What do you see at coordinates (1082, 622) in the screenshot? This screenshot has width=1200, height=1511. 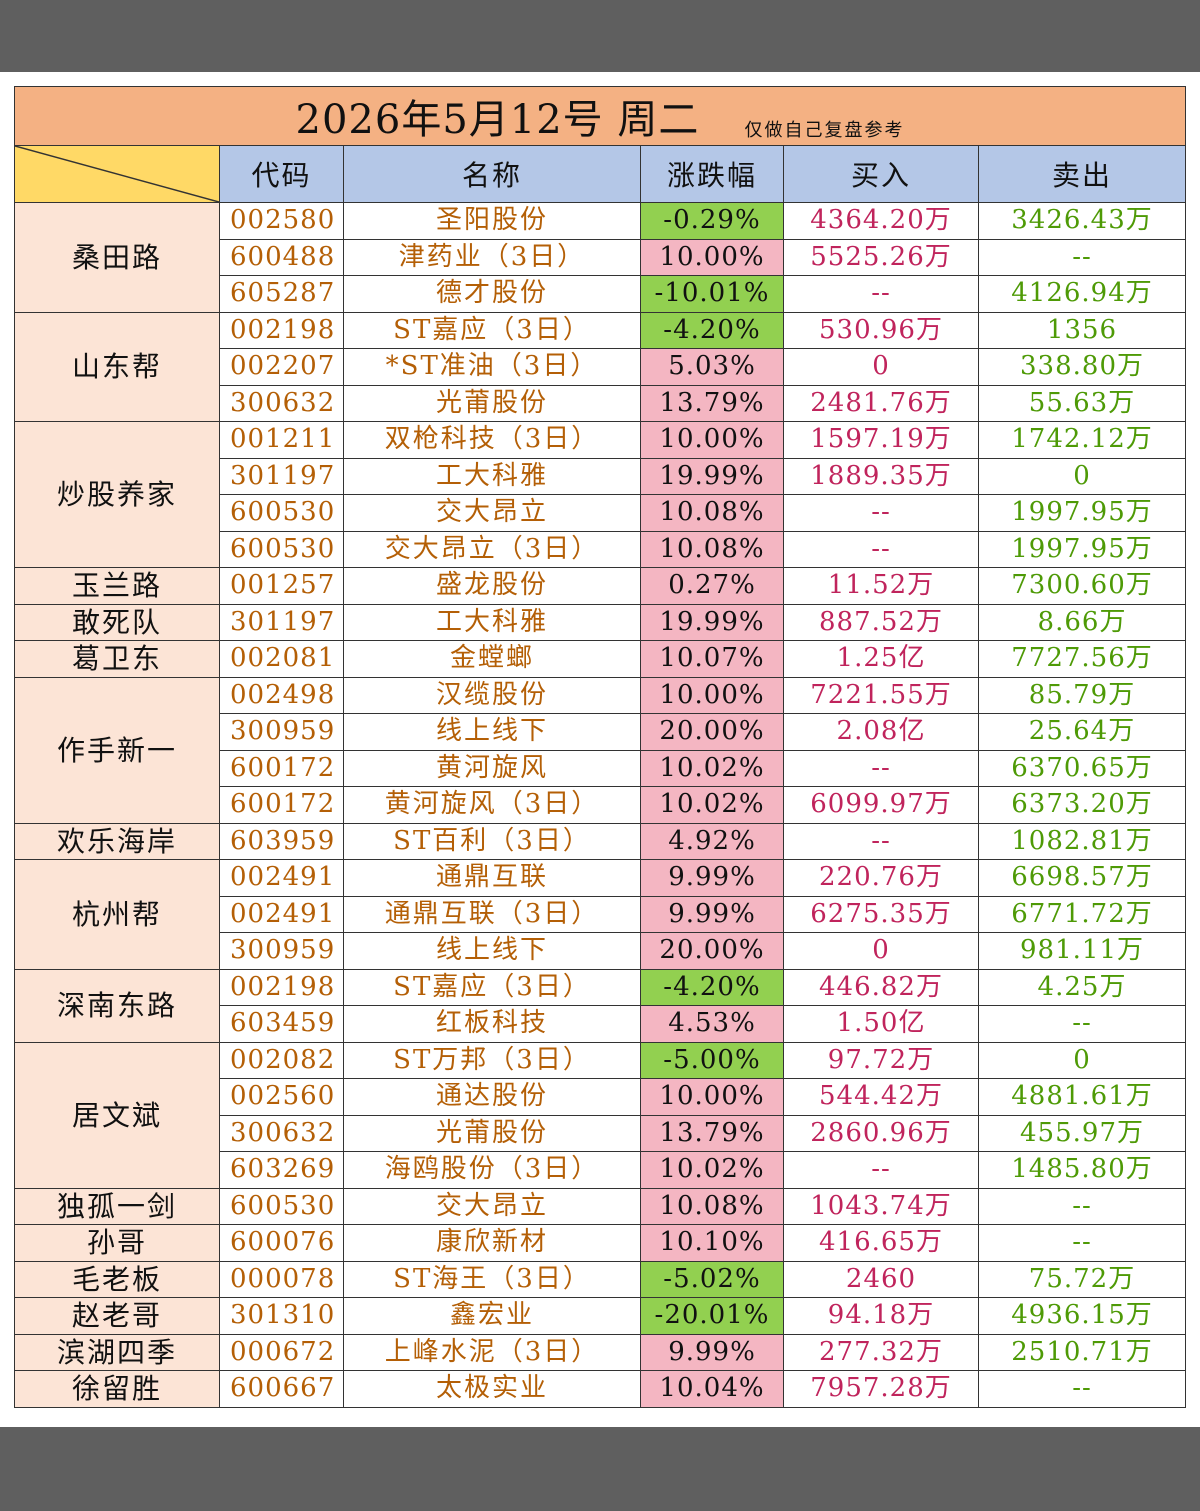 I see `sell-cell: 8.66万` at bounding box center [1082, 622].